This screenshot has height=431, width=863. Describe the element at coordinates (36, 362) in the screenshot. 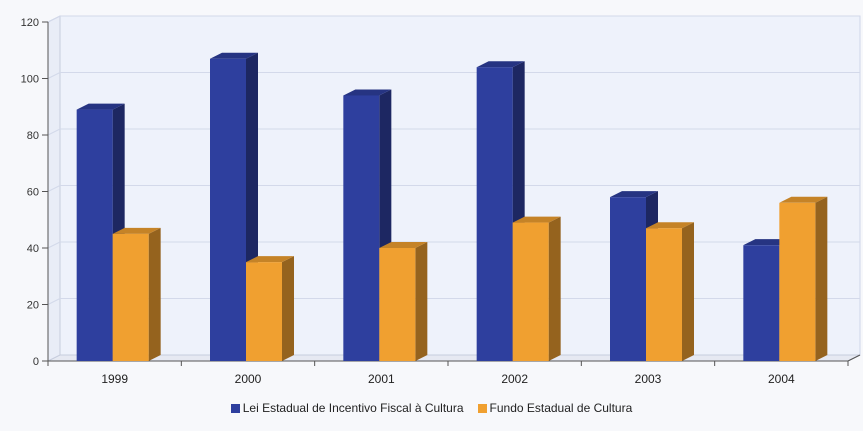

I see `y-tick-label: 0` at that location.